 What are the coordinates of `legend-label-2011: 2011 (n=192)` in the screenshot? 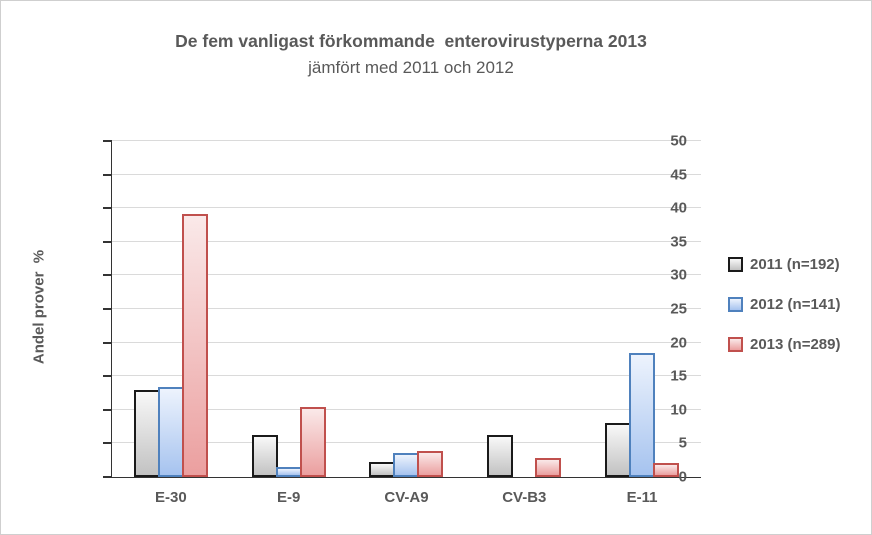 It's located at (795, 264).